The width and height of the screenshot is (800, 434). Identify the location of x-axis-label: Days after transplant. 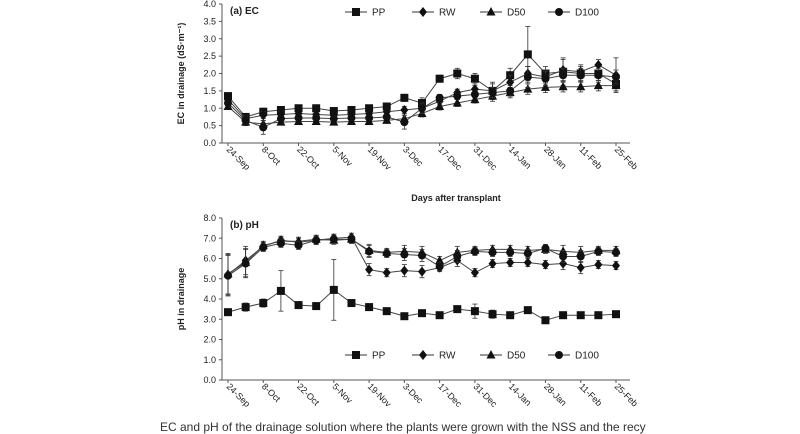
(456, 198).